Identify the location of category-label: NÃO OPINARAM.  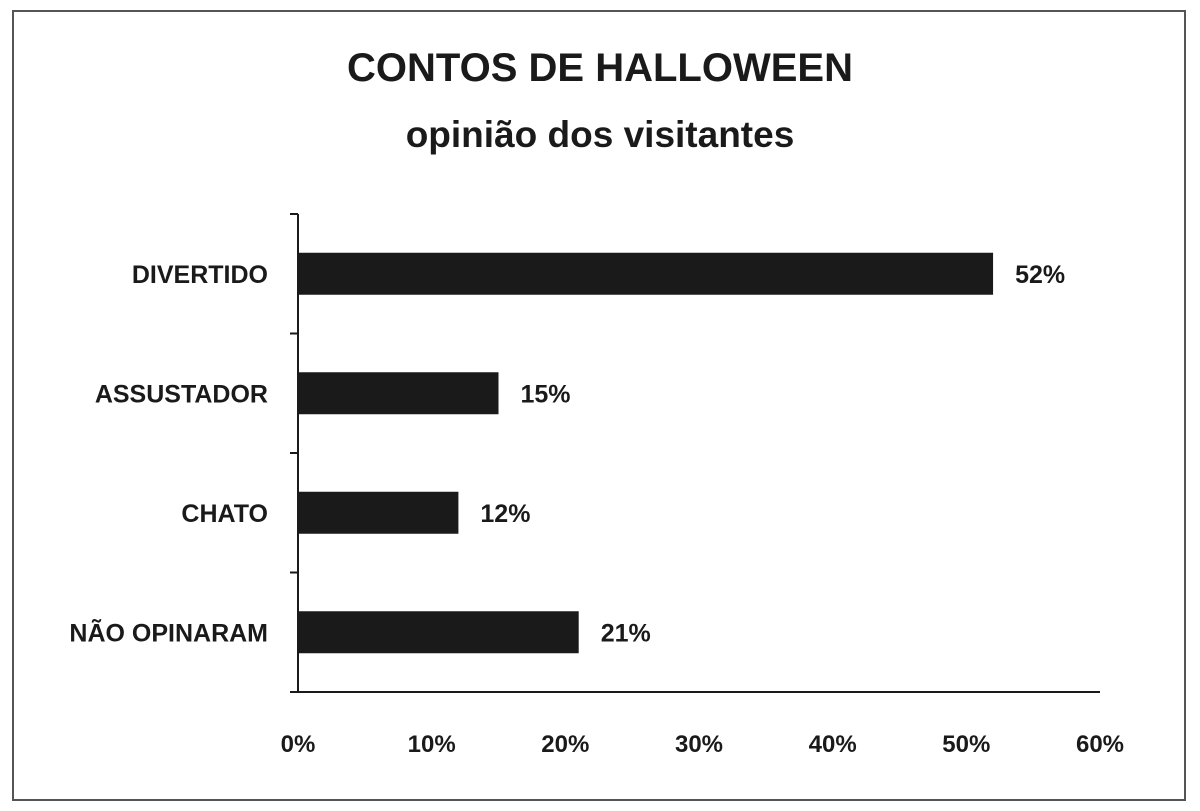
(168, 632).